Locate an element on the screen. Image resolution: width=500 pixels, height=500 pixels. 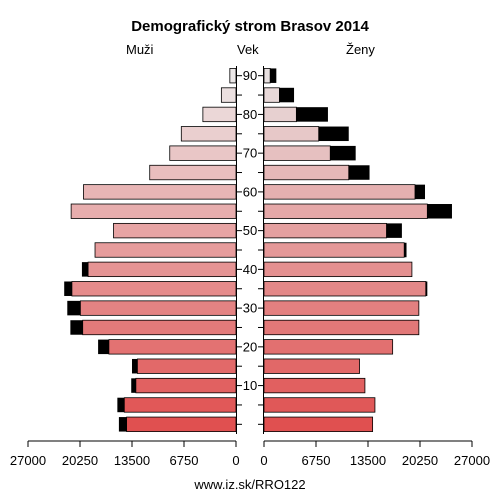
x-tick-label-8: 20250 is located at coordinates (420, 460).